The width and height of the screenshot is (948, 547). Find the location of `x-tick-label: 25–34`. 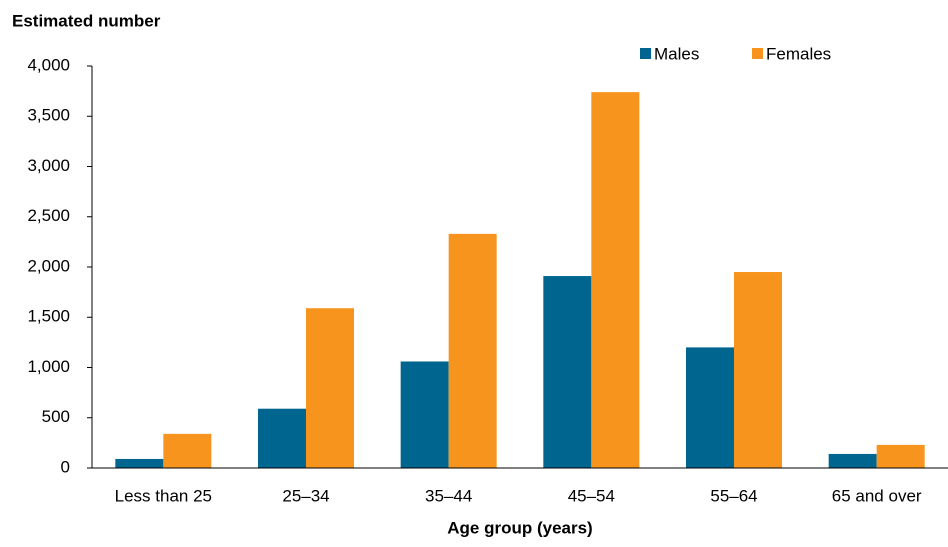

x-tick-label: 25–34 is located at coordinates (305, 495).